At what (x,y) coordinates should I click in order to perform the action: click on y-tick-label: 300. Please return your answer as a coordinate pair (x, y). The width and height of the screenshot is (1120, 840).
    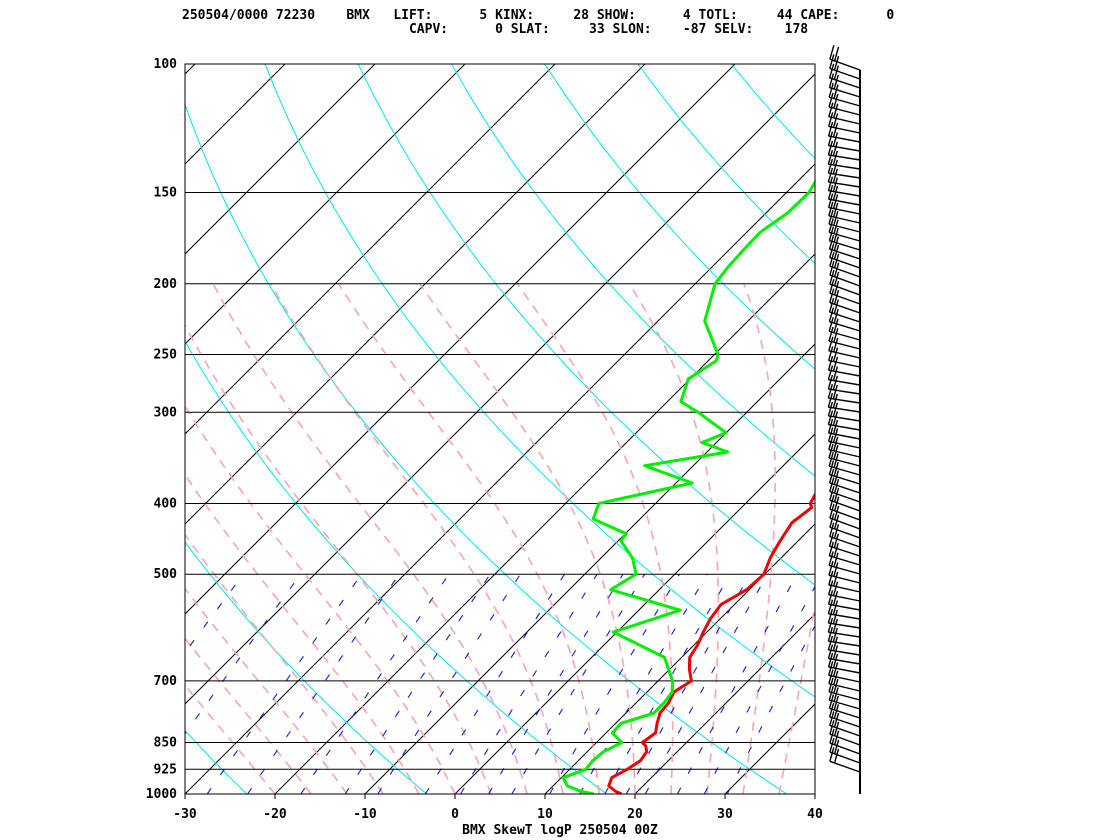
    Looking at the image, I should click on (166, 412).